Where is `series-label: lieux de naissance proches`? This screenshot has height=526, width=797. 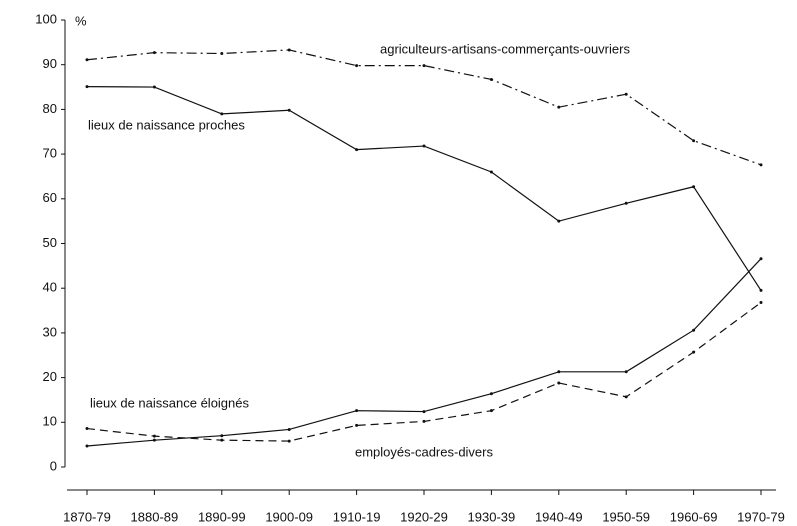 series-label: lieux de naissance proches is located at coordinates (166, 124).